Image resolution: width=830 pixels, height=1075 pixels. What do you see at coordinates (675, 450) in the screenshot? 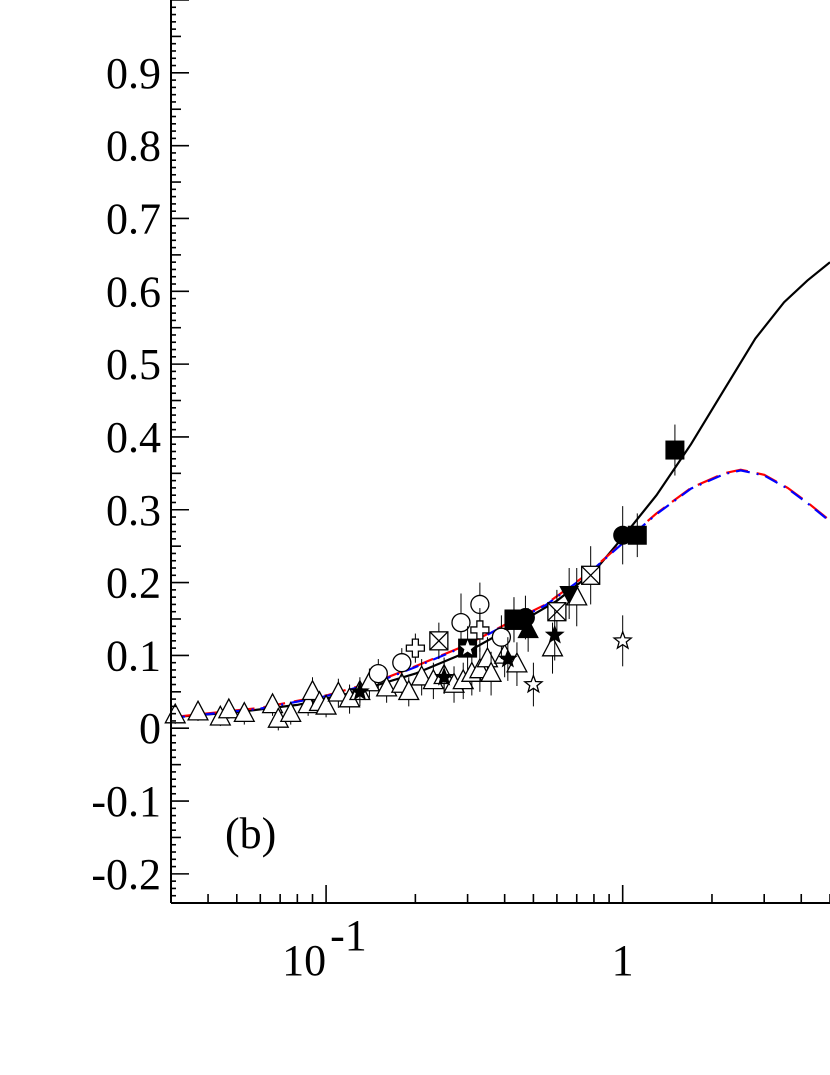
I see `data-point-square-filled` at bounding box center [675, 450].